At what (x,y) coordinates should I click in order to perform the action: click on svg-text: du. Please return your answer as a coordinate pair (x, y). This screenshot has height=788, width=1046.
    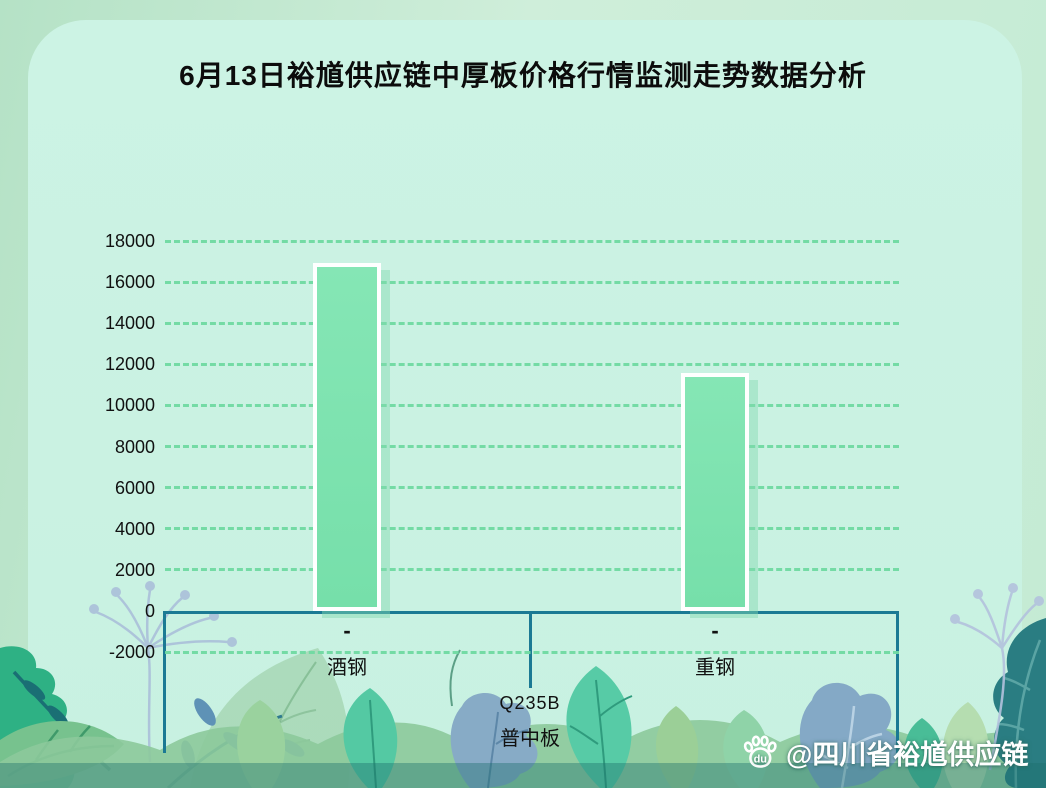
    Looking at the image, I should click on (760, 760).